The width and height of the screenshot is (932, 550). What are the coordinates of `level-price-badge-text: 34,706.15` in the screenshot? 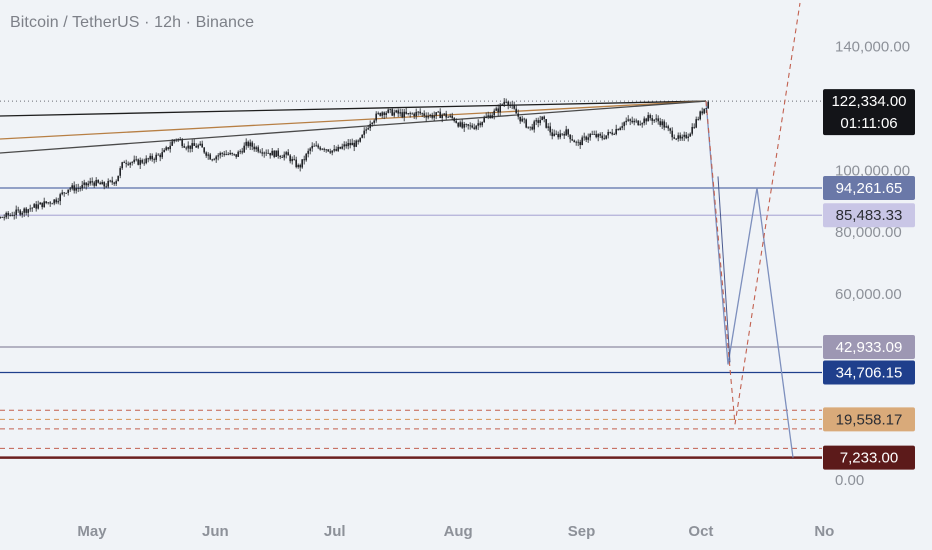 It's located at (869, 372).